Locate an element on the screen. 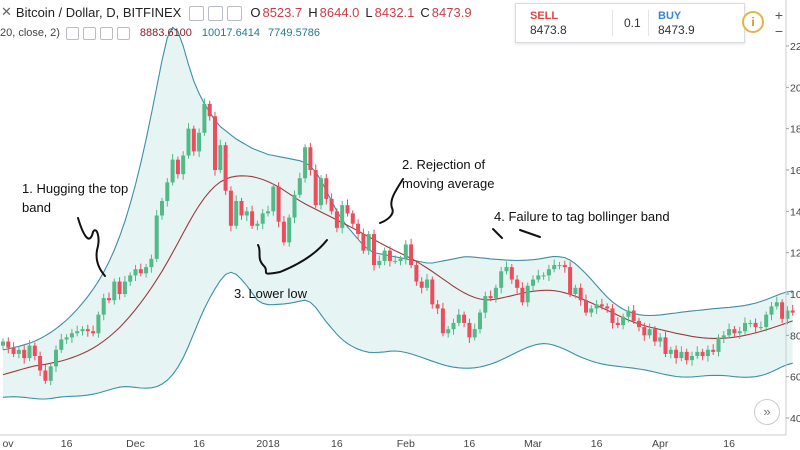 This screenshot has height=450, width=800. scroll-to-realtime-icon: » is located at coordinates (767, 412).